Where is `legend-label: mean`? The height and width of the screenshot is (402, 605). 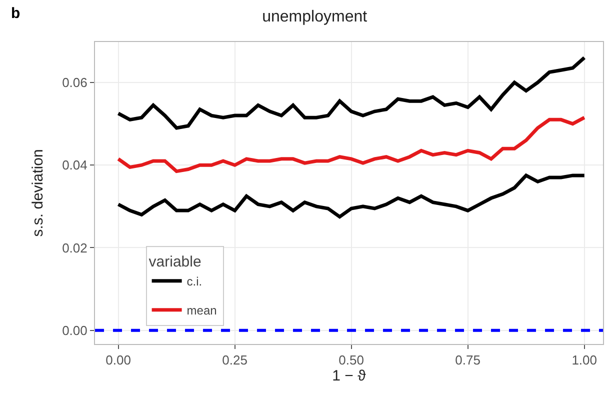 legend-label: mean is located at coordinates (201, 311).